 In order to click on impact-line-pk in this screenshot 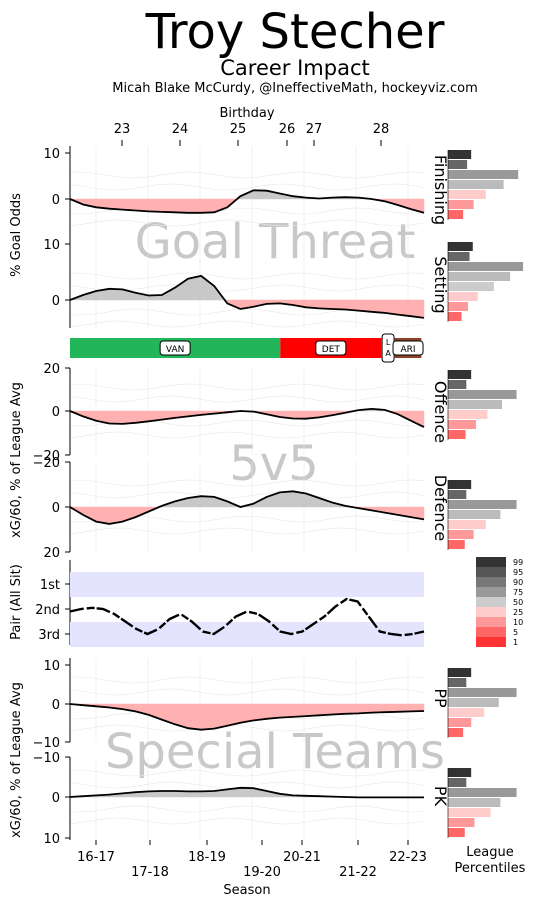, I will do `click(246, 792)`.